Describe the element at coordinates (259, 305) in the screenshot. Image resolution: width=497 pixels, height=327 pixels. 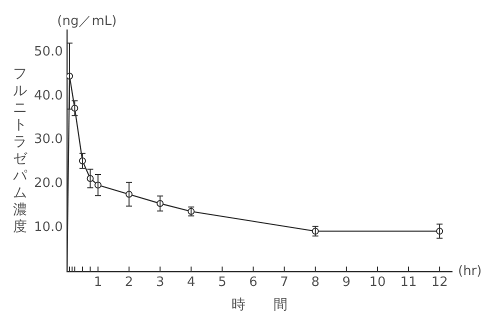
I see `x-axis-title: 時 間` at that location.